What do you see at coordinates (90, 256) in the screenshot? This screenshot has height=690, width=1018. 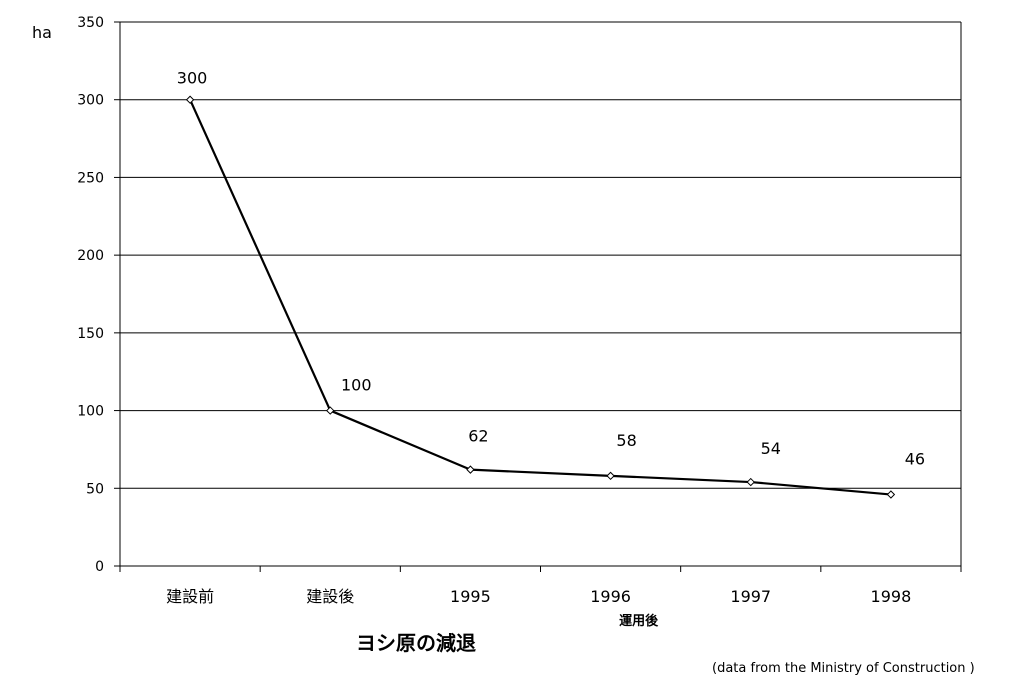 I see `y-tick-label: 200` at bounding box center [90, 256].